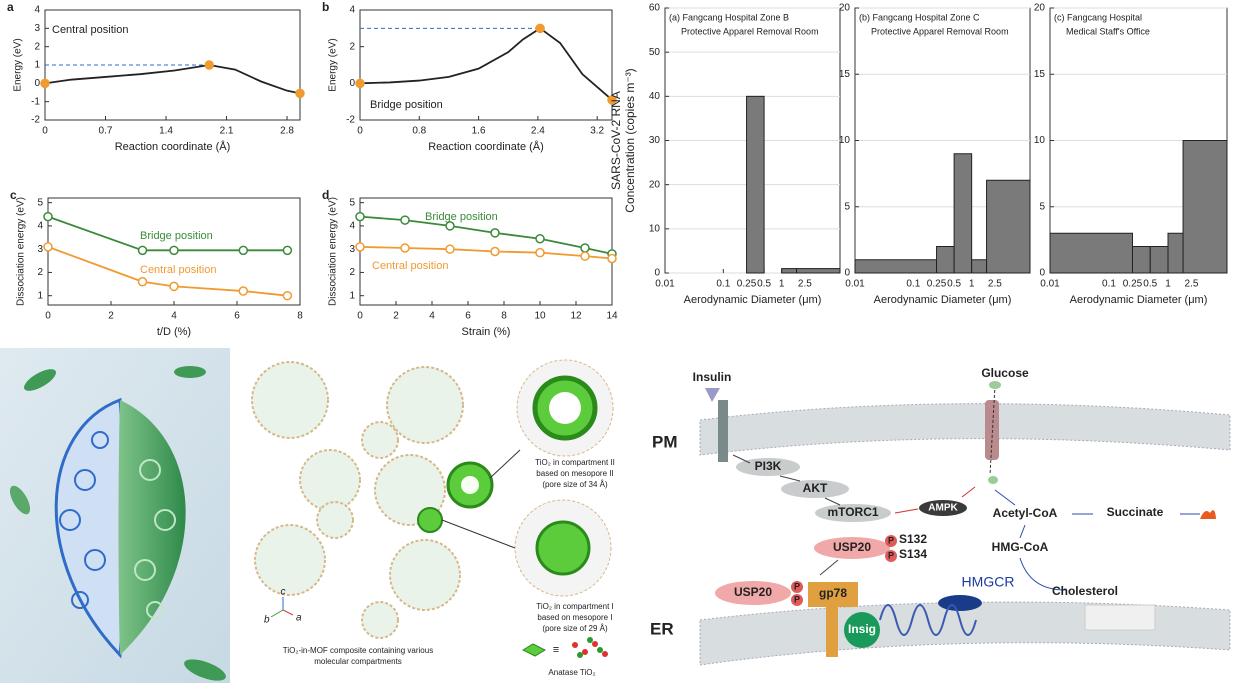 This screenshot has height=683, width=1241. I want to click on series-label: Central position, so click(410, 266).